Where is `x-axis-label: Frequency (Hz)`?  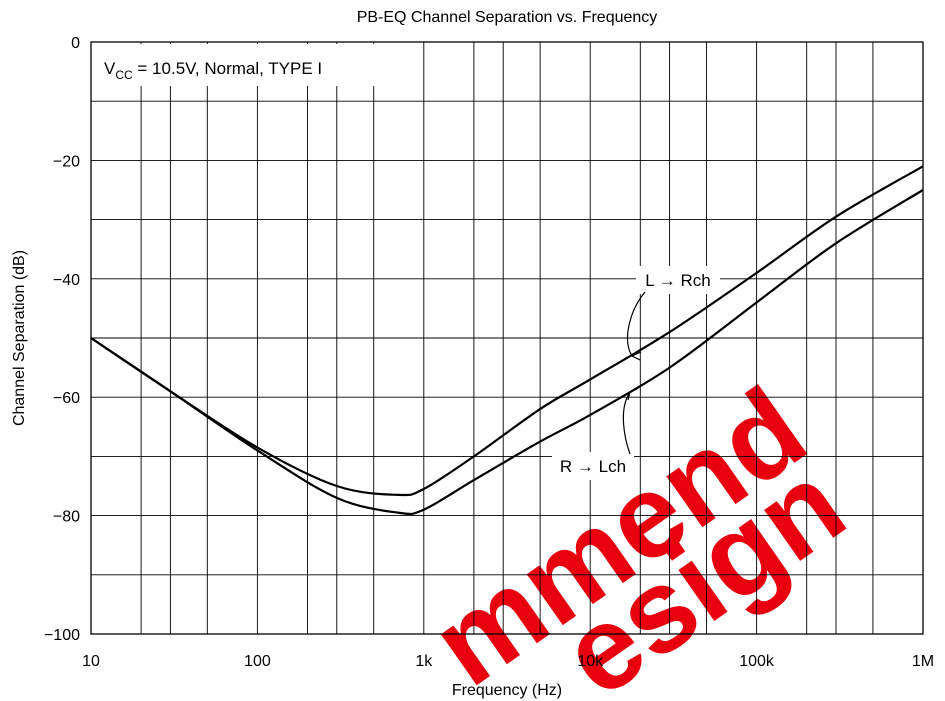
x-axis-label: Frequency (Hz) is located at coordinates (507, 690).